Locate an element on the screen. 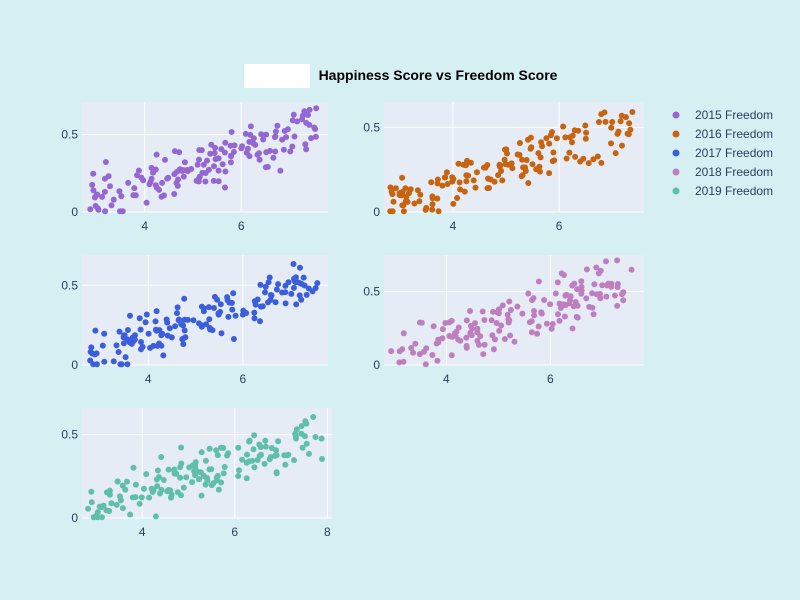  legend-item: 2019 Freedom is located at coordinates (723, 191).